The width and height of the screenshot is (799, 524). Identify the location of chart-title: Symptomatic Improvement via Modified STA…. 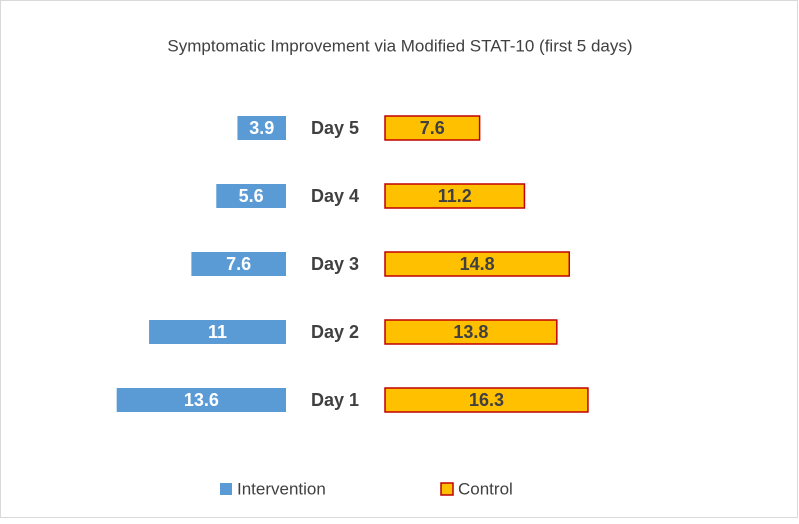
(399, 45).